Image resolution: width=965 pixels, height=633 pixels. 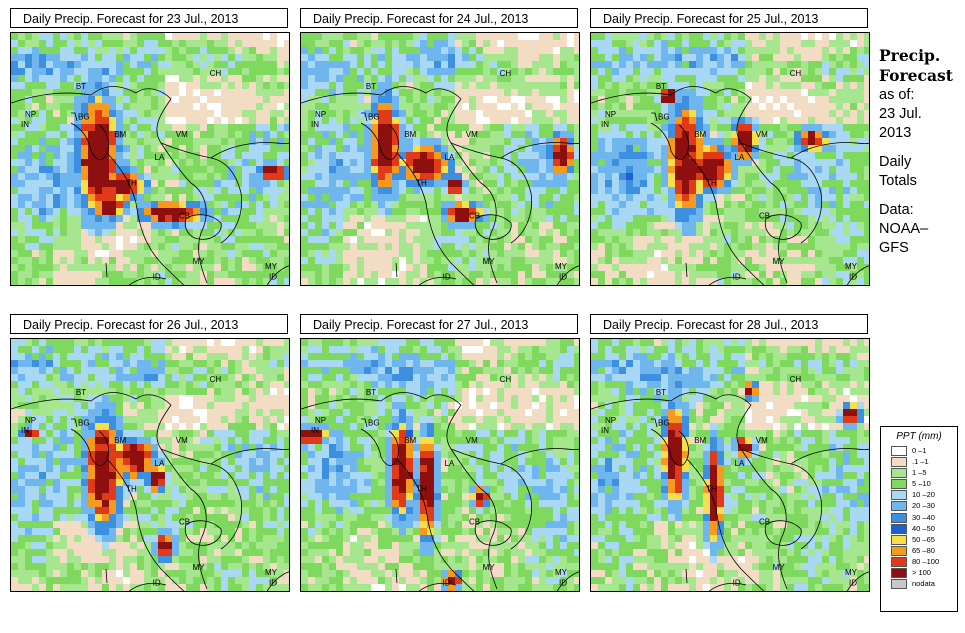 What do you see at coordinates (910, 55) in the screenshot?
I see `side-title-line1: Precip.` at bounding box center [910, 55].